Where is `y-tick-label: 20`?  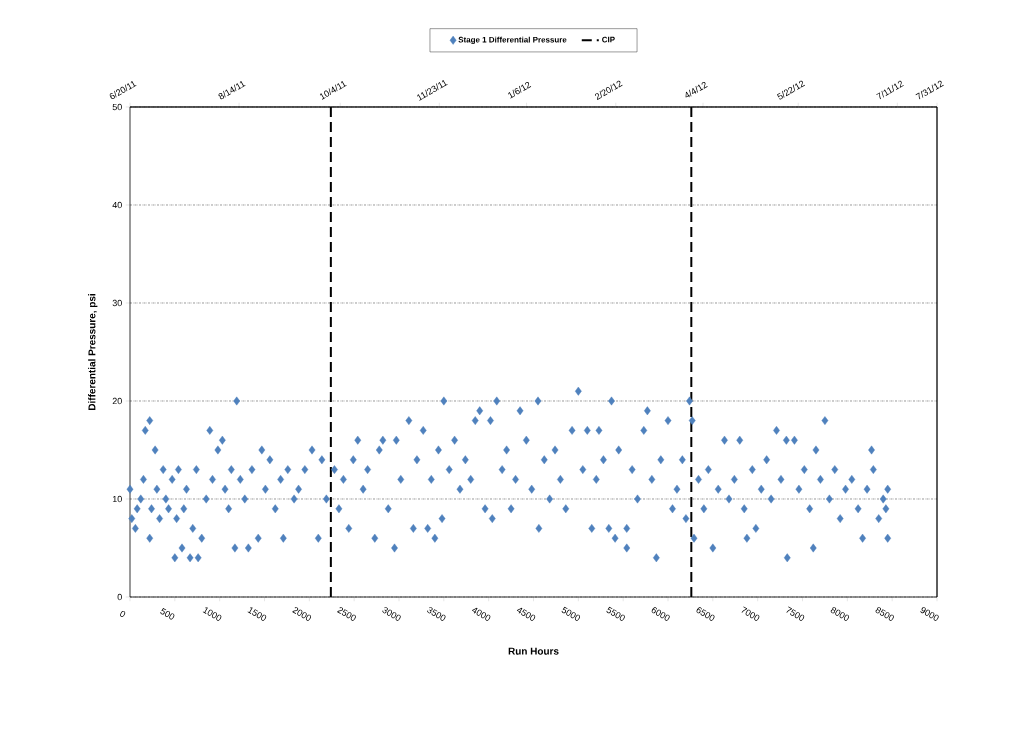 y-tick-label: 20 is located at coordinates (117, 401).